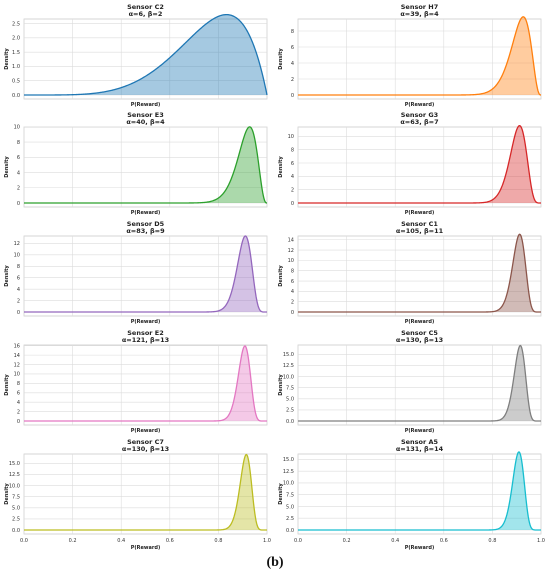 The width and height of the screenshot is (550, 580). Describe the element at coordinates (16, 82) in the screenshot. I see `y-tick-label: 0.5` at that location.